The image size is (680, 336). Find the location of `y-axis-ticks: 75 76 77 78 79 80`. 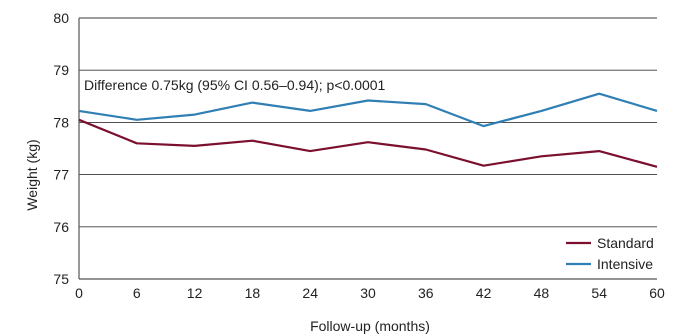

y-axis-ticks: 75 76 77 78 79 80 is located at coordinates (61, 148).